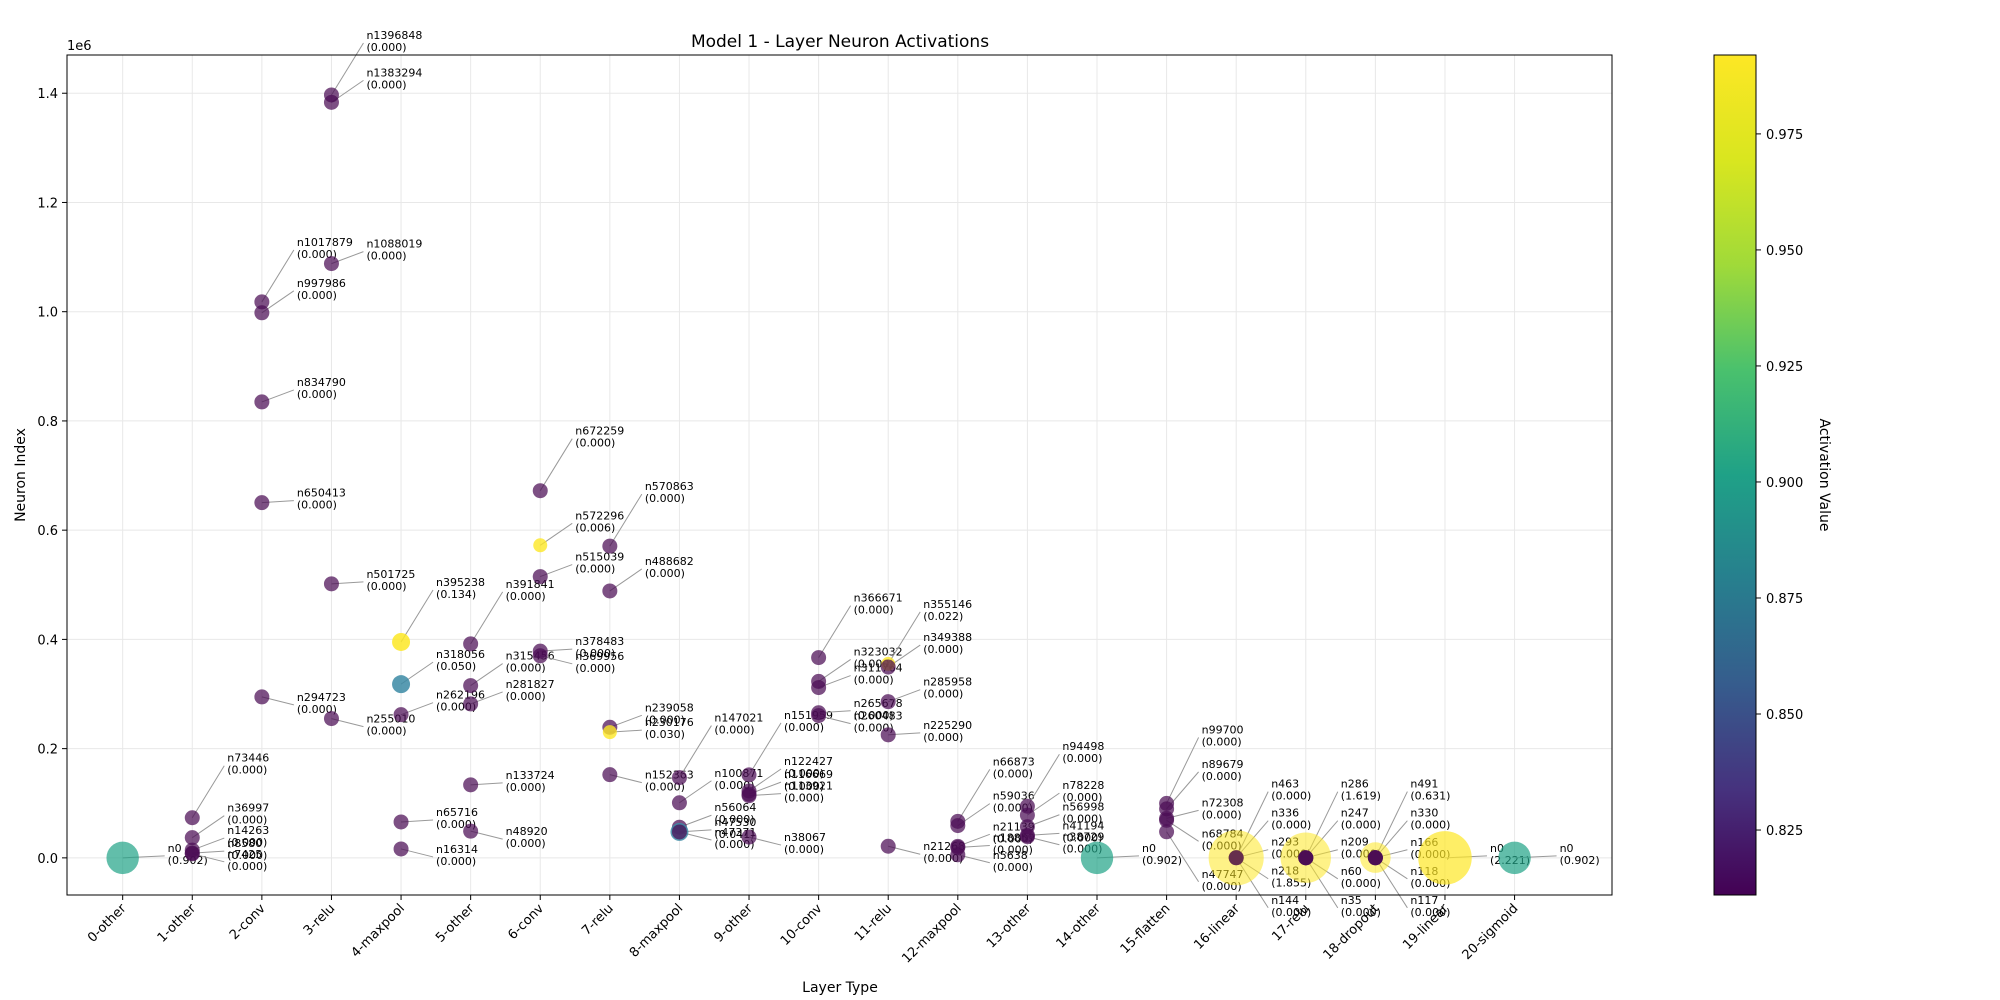 Image resolution: width=2000 pixels, height=1000 pixels. What do you see at coordinates (1430, 790) in the screenshot?
I see `point-annotation: n491 (0.631)` at bounding box center [1430, 790].